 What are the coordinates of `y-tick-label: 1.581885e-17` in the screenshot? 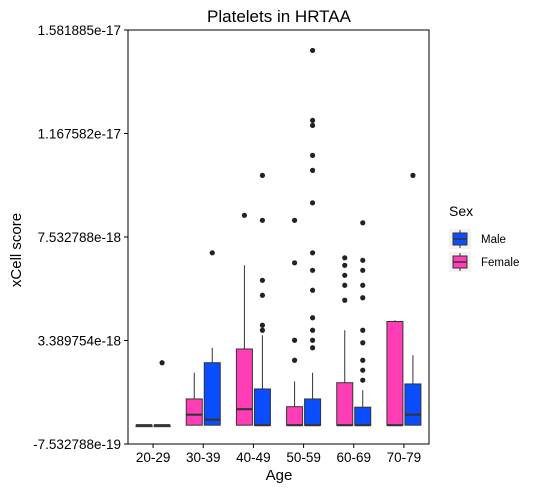 It's located at (79, 30).